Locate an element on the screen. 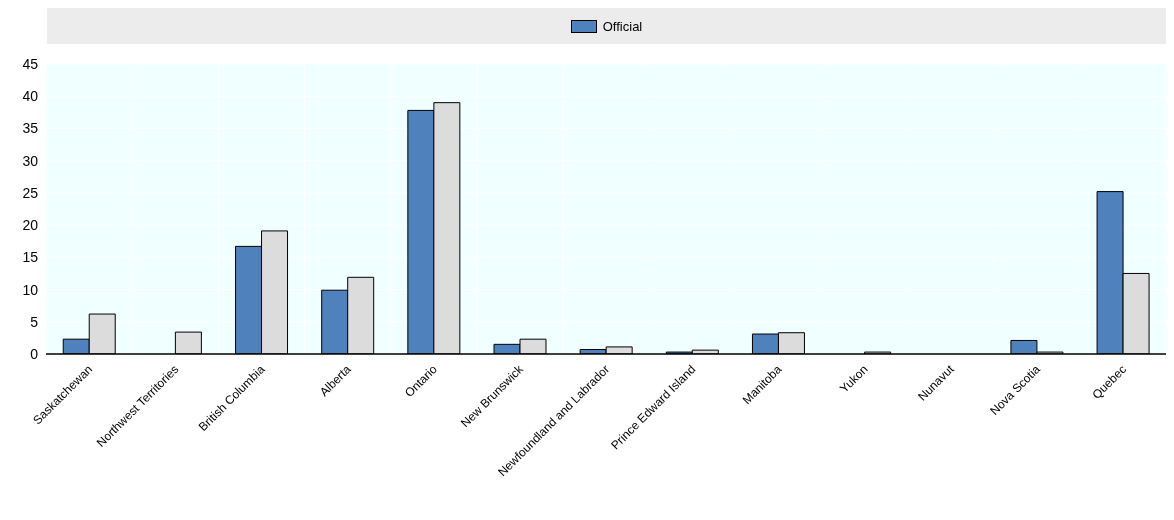 The image size is (1174, 520). y-tick-label: 25 is located at coordinates (30, 192).